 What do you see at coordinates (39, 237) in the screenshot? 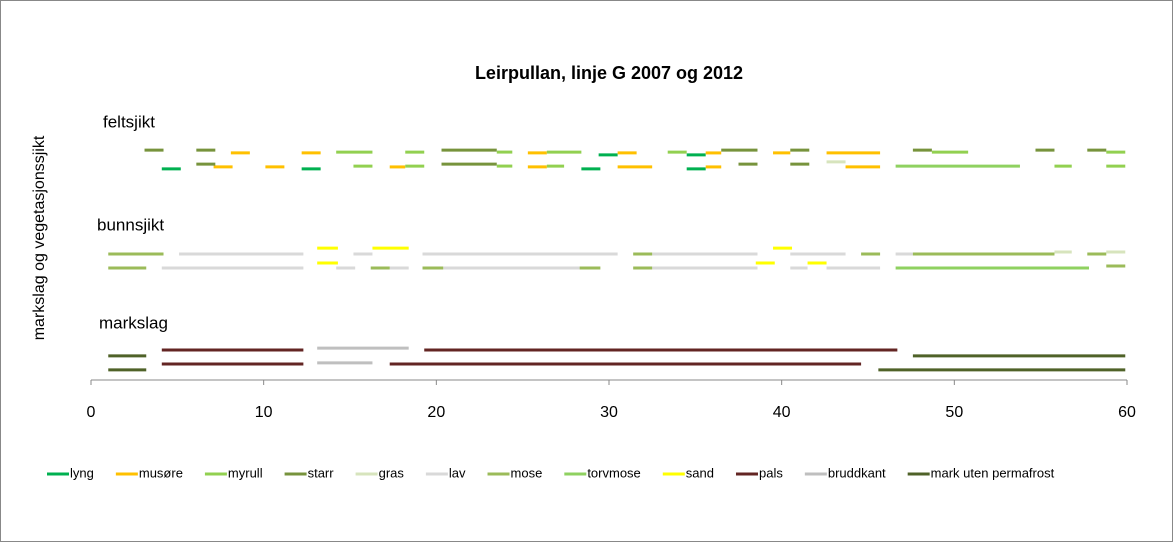
I see `y-axis-label: markslag og vegetasjonssjikt` at bounding box center [39, 237].